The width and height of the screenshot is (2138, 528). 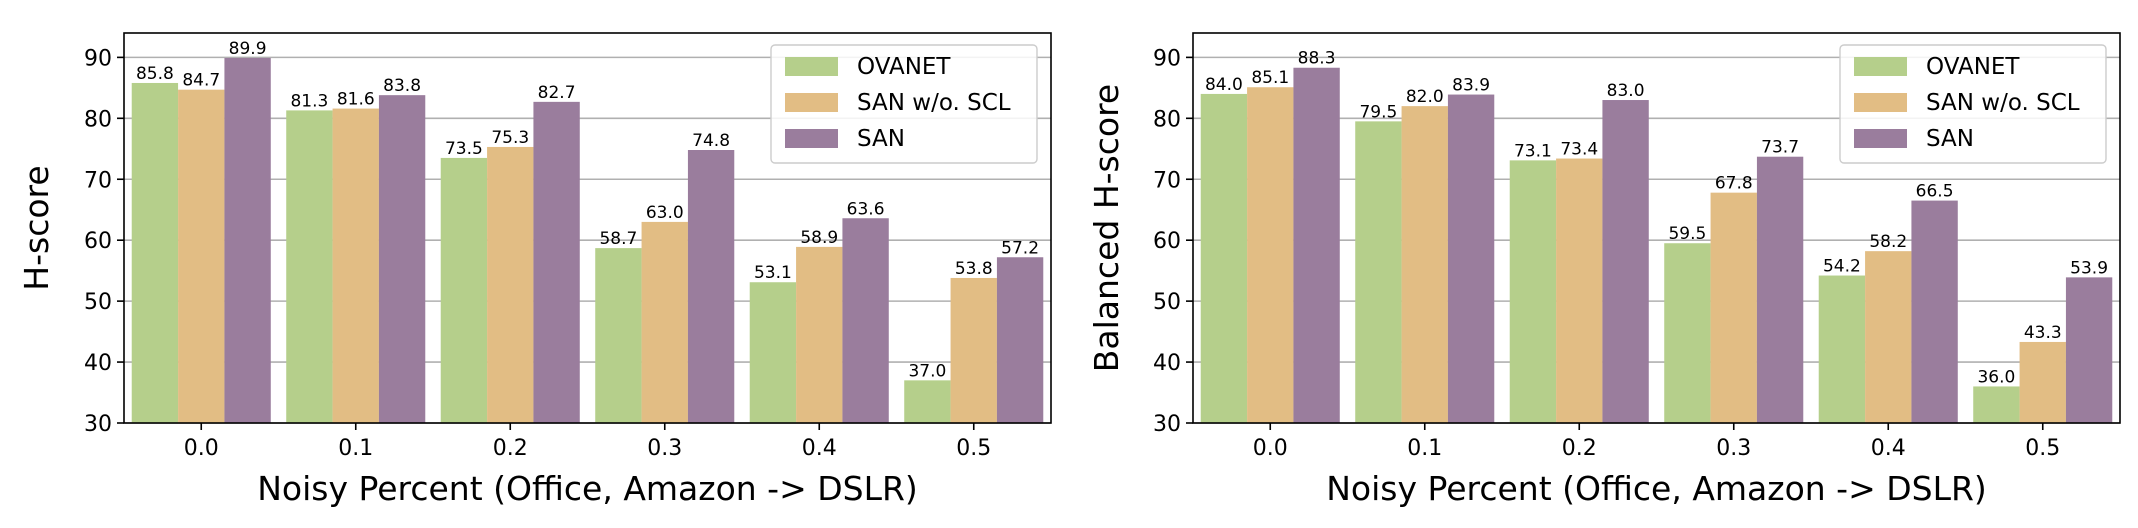 I want to click on data-label: 43.3, so click(x=2043, y=333).